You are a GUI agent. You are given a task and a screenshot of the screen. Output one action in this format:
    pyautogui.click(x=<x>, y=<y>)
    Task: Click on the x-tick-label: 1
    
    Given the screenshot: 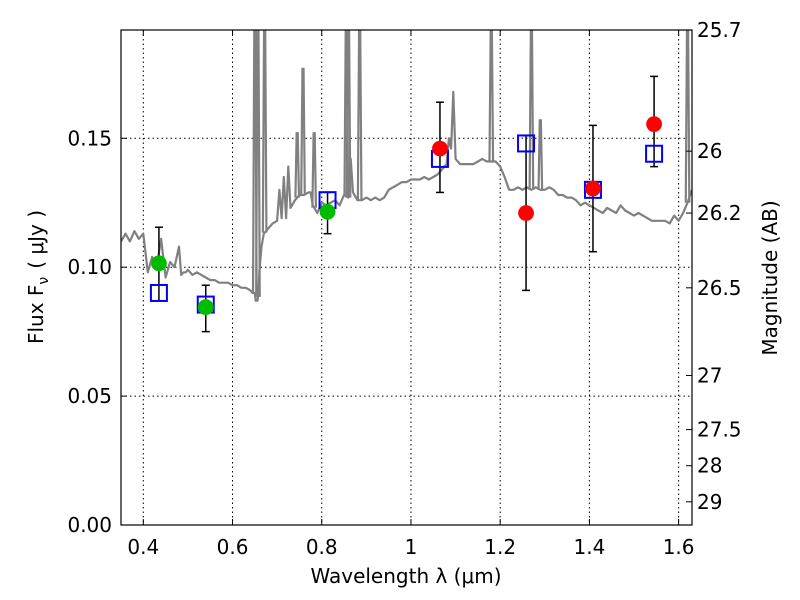 What is the action you would take?
    pyautogui.click(x=411, y=547)
    